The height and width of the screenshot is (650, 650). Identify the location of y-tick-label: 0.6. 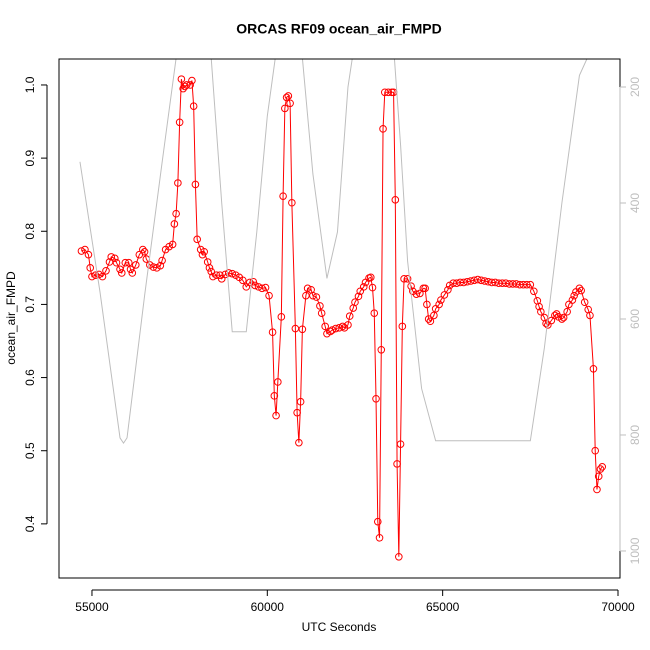
(30, 377).